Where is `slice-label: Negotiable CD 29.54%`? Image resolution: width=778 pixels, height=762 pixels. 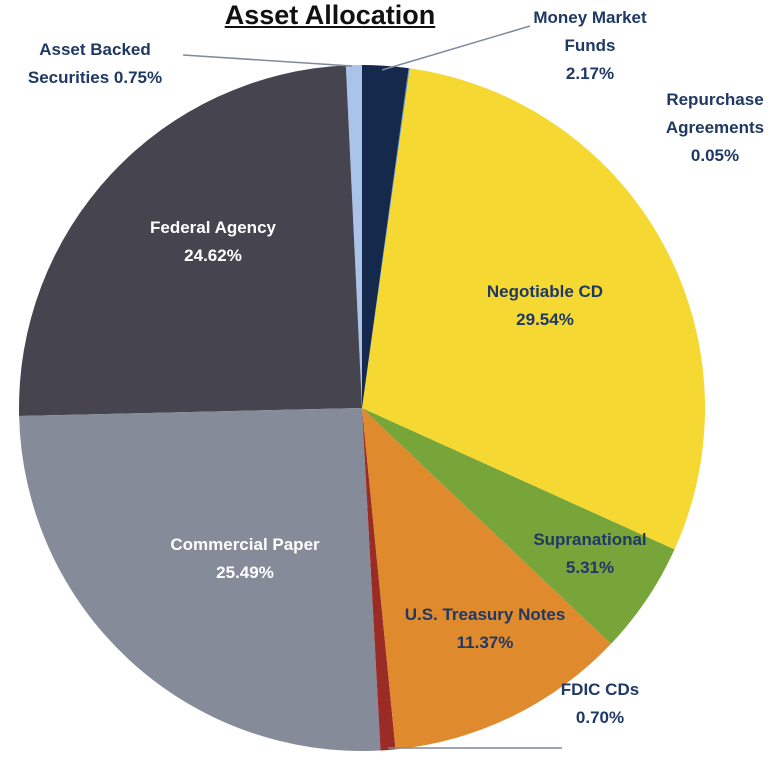 slice-label: Negotiable CD 29.54% is located at coordinates (545, 306).